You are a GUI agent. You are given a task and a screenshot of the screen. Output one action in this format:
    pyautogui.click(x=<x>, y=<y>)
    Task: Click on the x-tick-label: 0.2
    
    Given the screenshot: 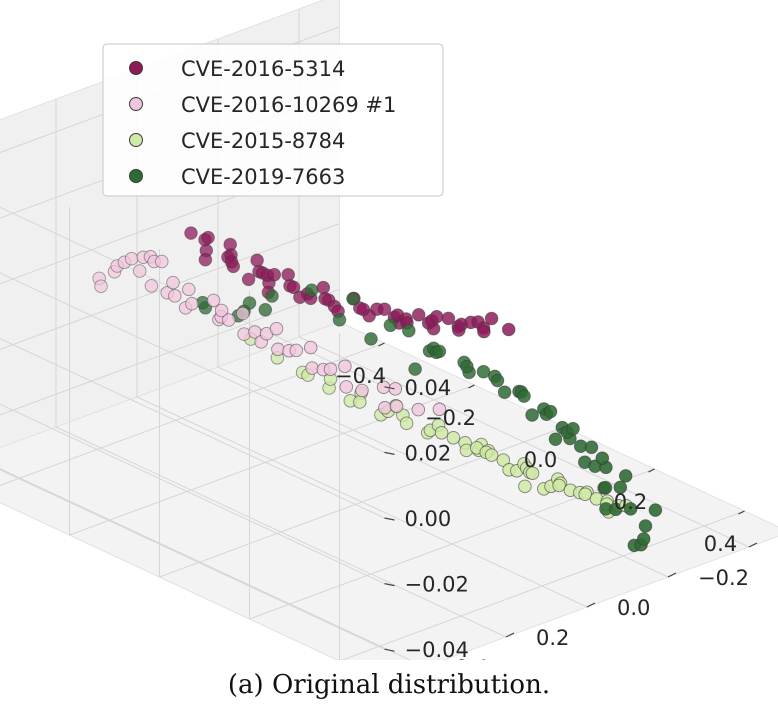 What is the action you would take?
    pyautogui.click(x=630, y=502)
    